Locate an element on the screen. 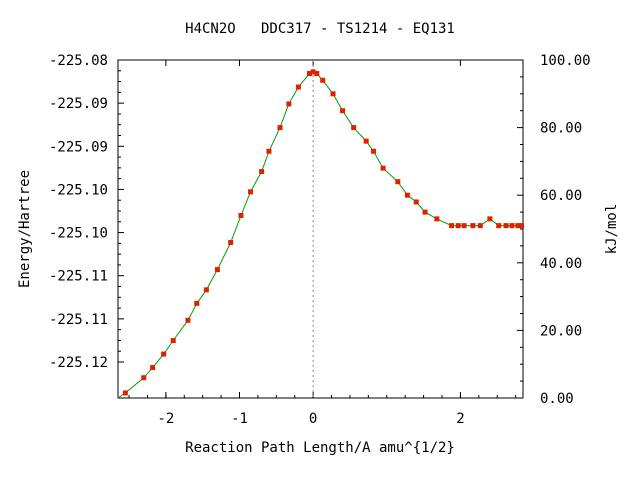  x-tick-label: 2 is located at coordinates (460, 419).